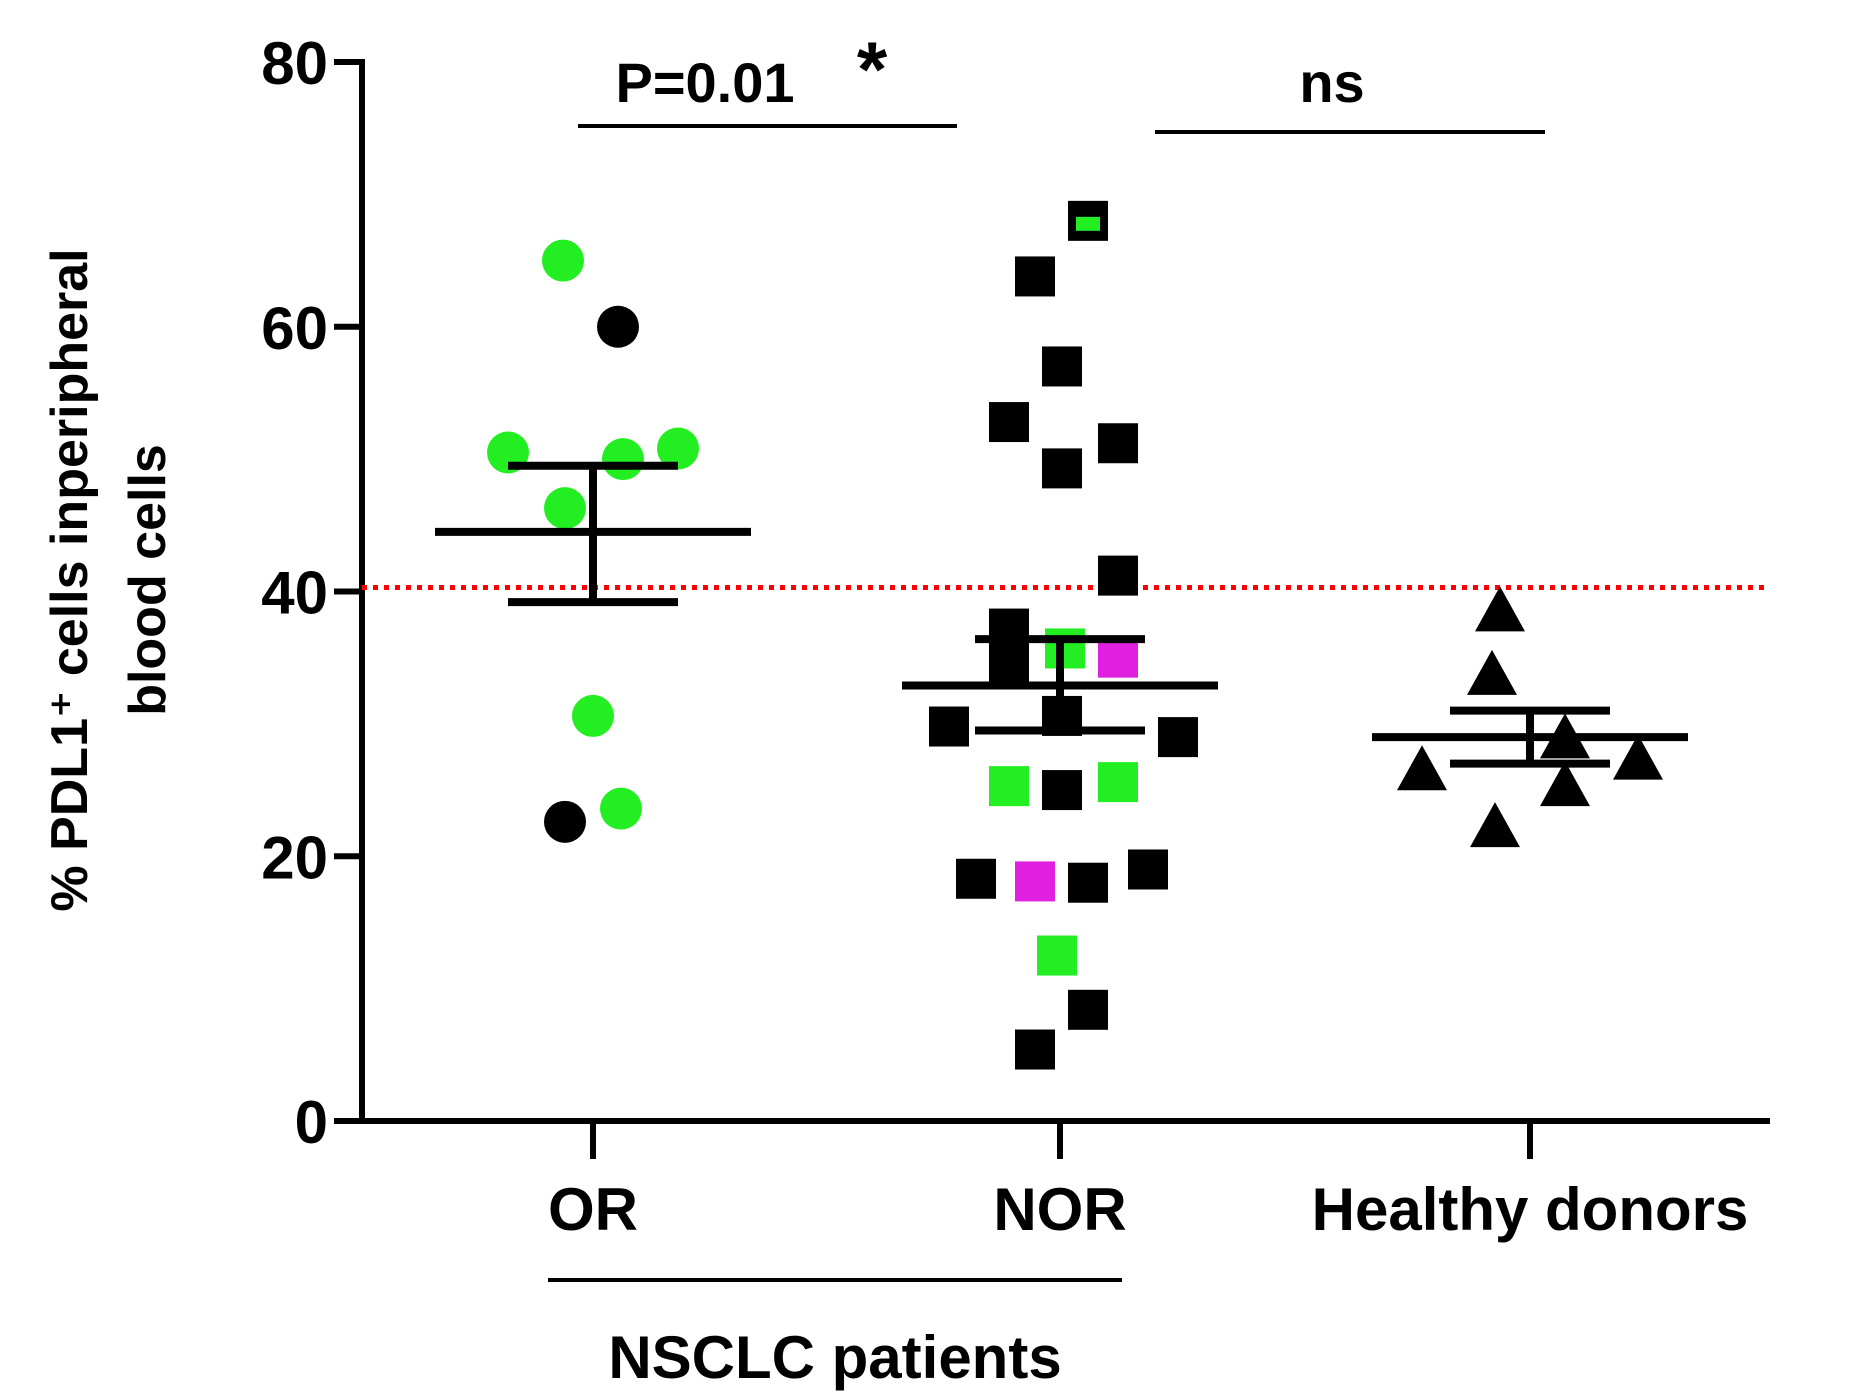 This screenshot has height=1400, width=1862. What do you see at coordinates (1530, 1209) in the screenshot?
I see `x-tick-label-healthy-donors: Healthy donors` at bounding box center [1530, 1209].